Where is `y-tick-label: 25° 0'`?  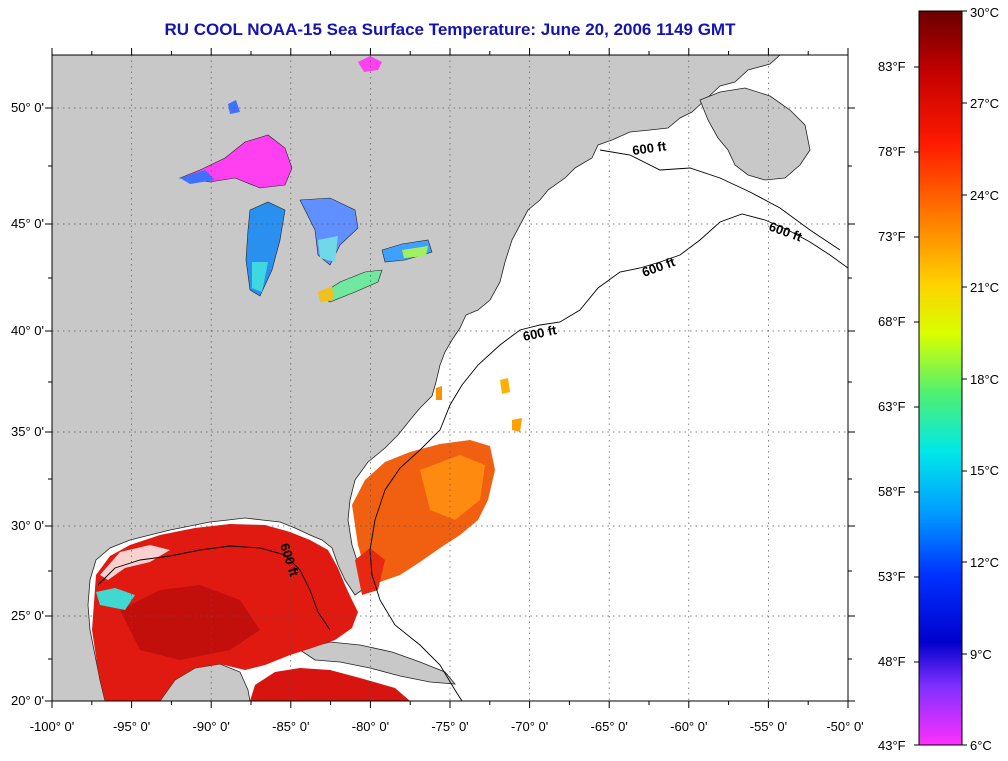
y-tick-label: 25° 0' is located at coordinates (27, 615).